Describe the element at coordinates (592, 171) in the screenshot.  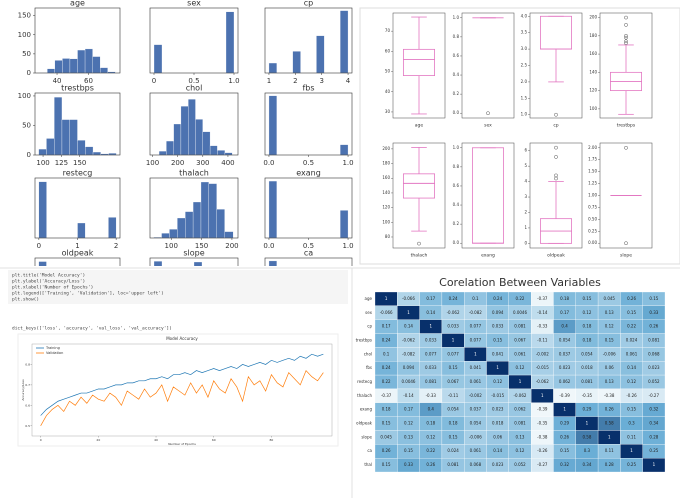
I see `y-tick-label: 1.50` at that location.